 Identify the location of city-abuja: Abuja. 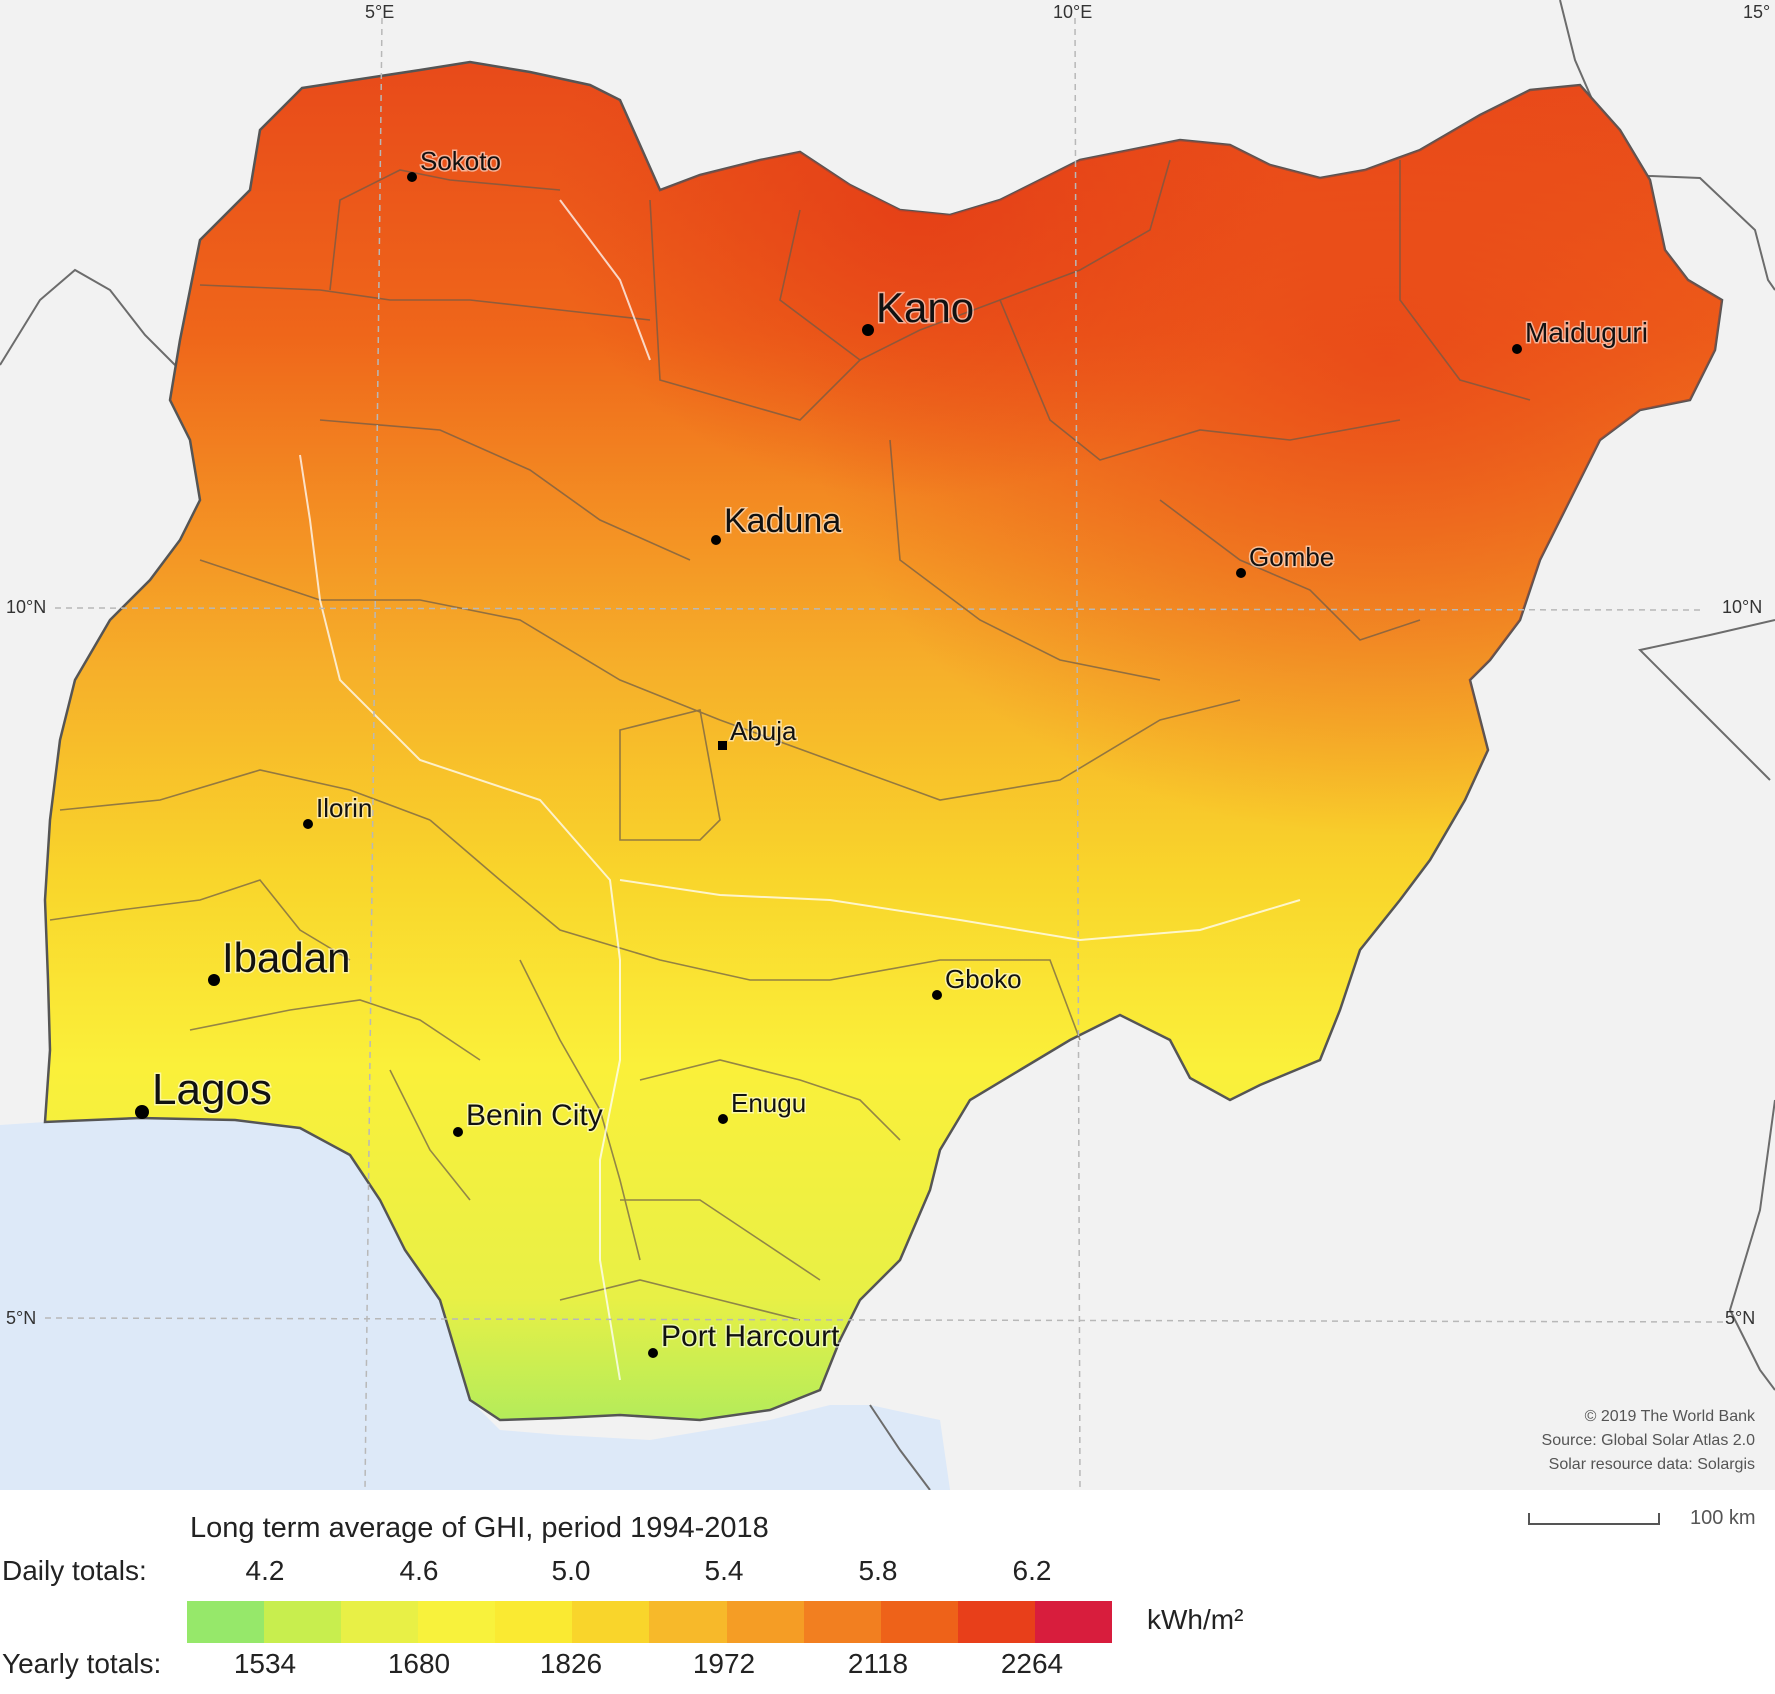
(758, 732).